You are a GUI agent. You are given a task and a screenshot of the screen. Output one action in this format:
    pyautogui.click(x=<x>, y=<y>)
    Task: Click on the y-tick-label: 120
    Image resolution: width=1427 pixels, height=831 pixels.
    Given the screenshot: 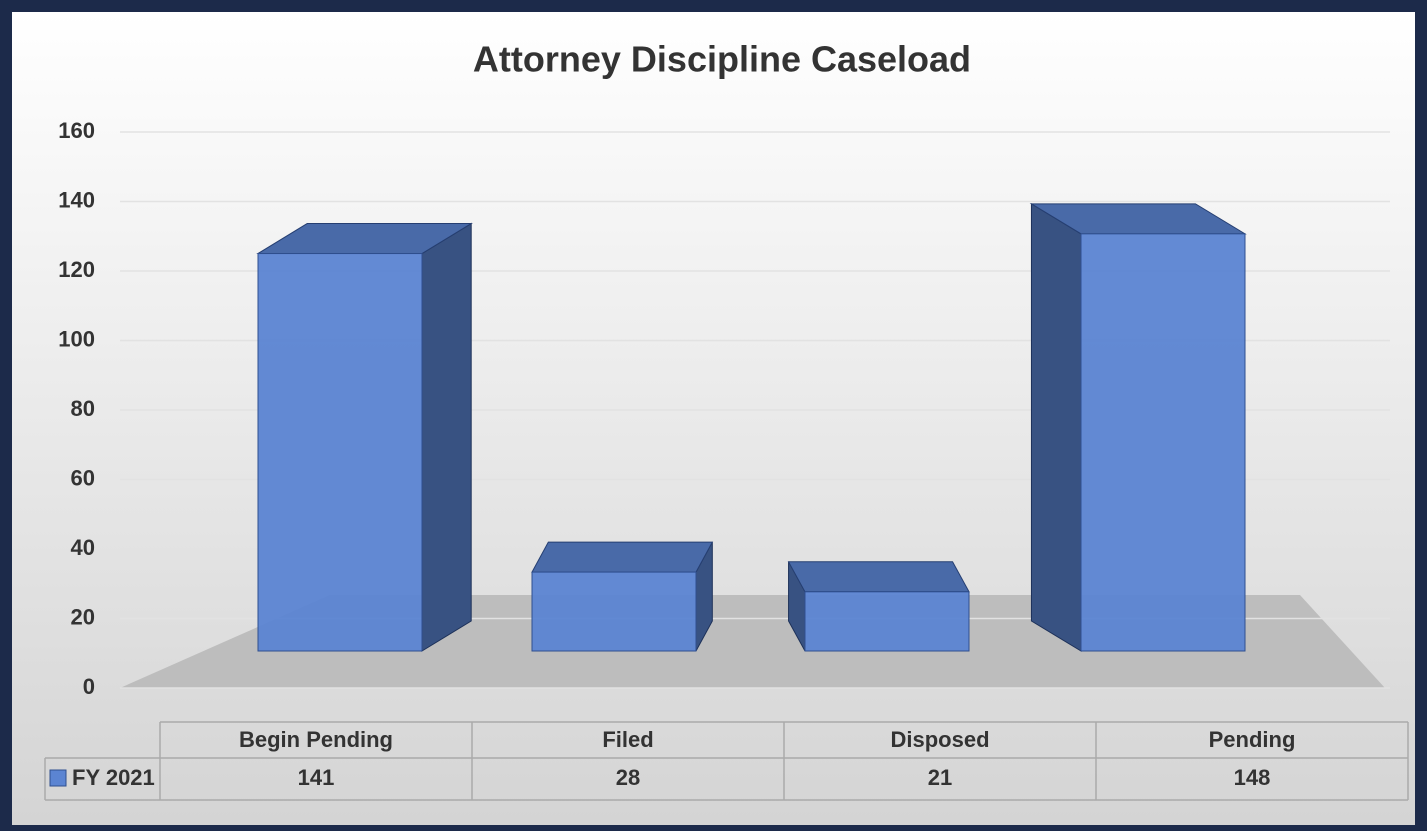 What is the action you would take?
    pyautogui.click(x=76, y=269)
    